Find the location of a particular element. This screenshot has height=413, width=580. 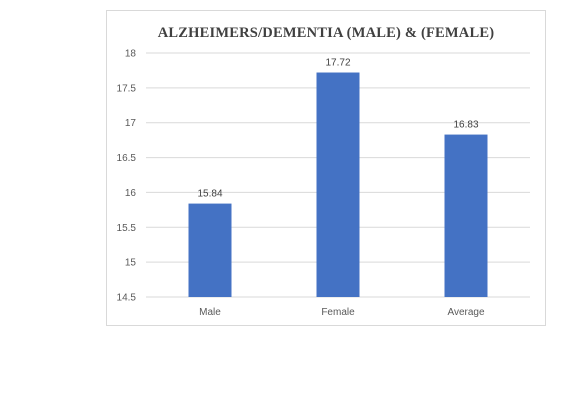

y-tick-label: 17 is located at coordinates (131, 123).